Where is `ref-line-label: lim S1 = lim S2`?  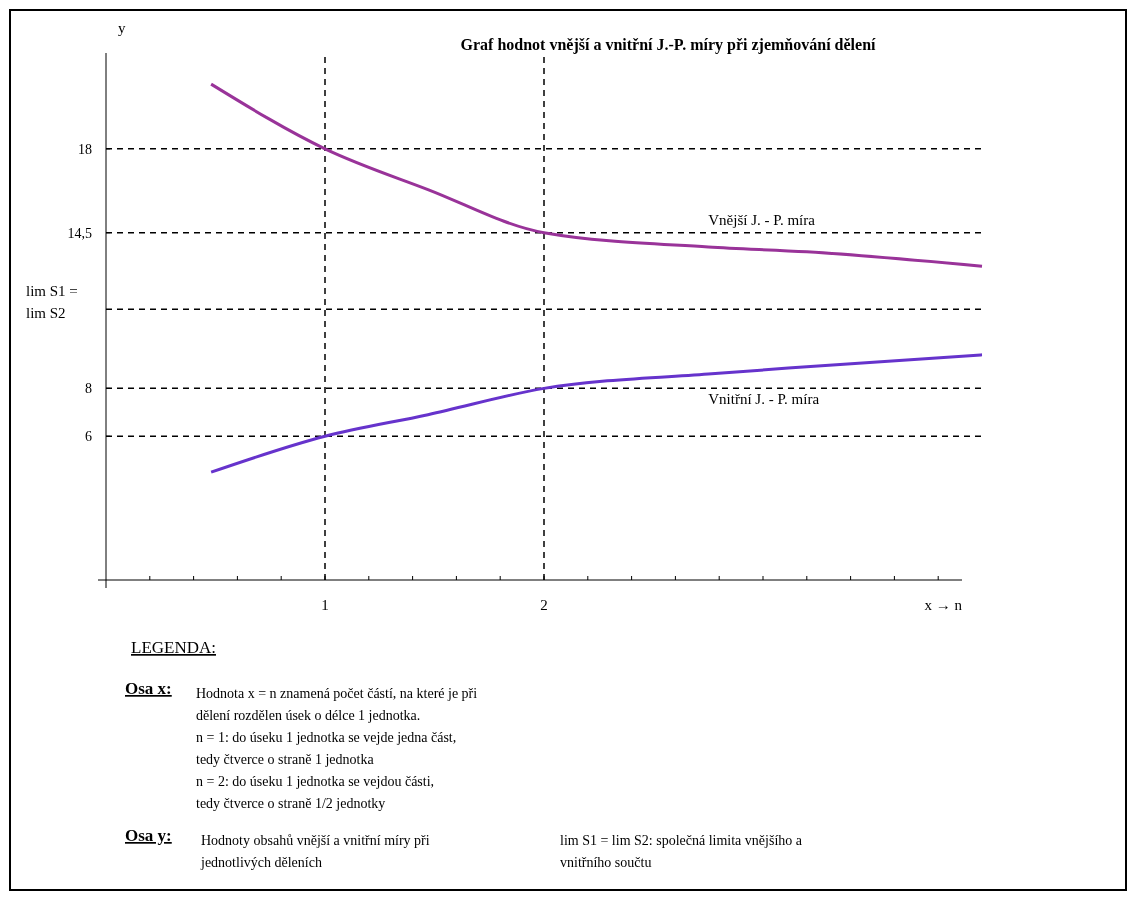
ref-line-label: lim S1 = lim S2 is located at coordinates (52, 302).